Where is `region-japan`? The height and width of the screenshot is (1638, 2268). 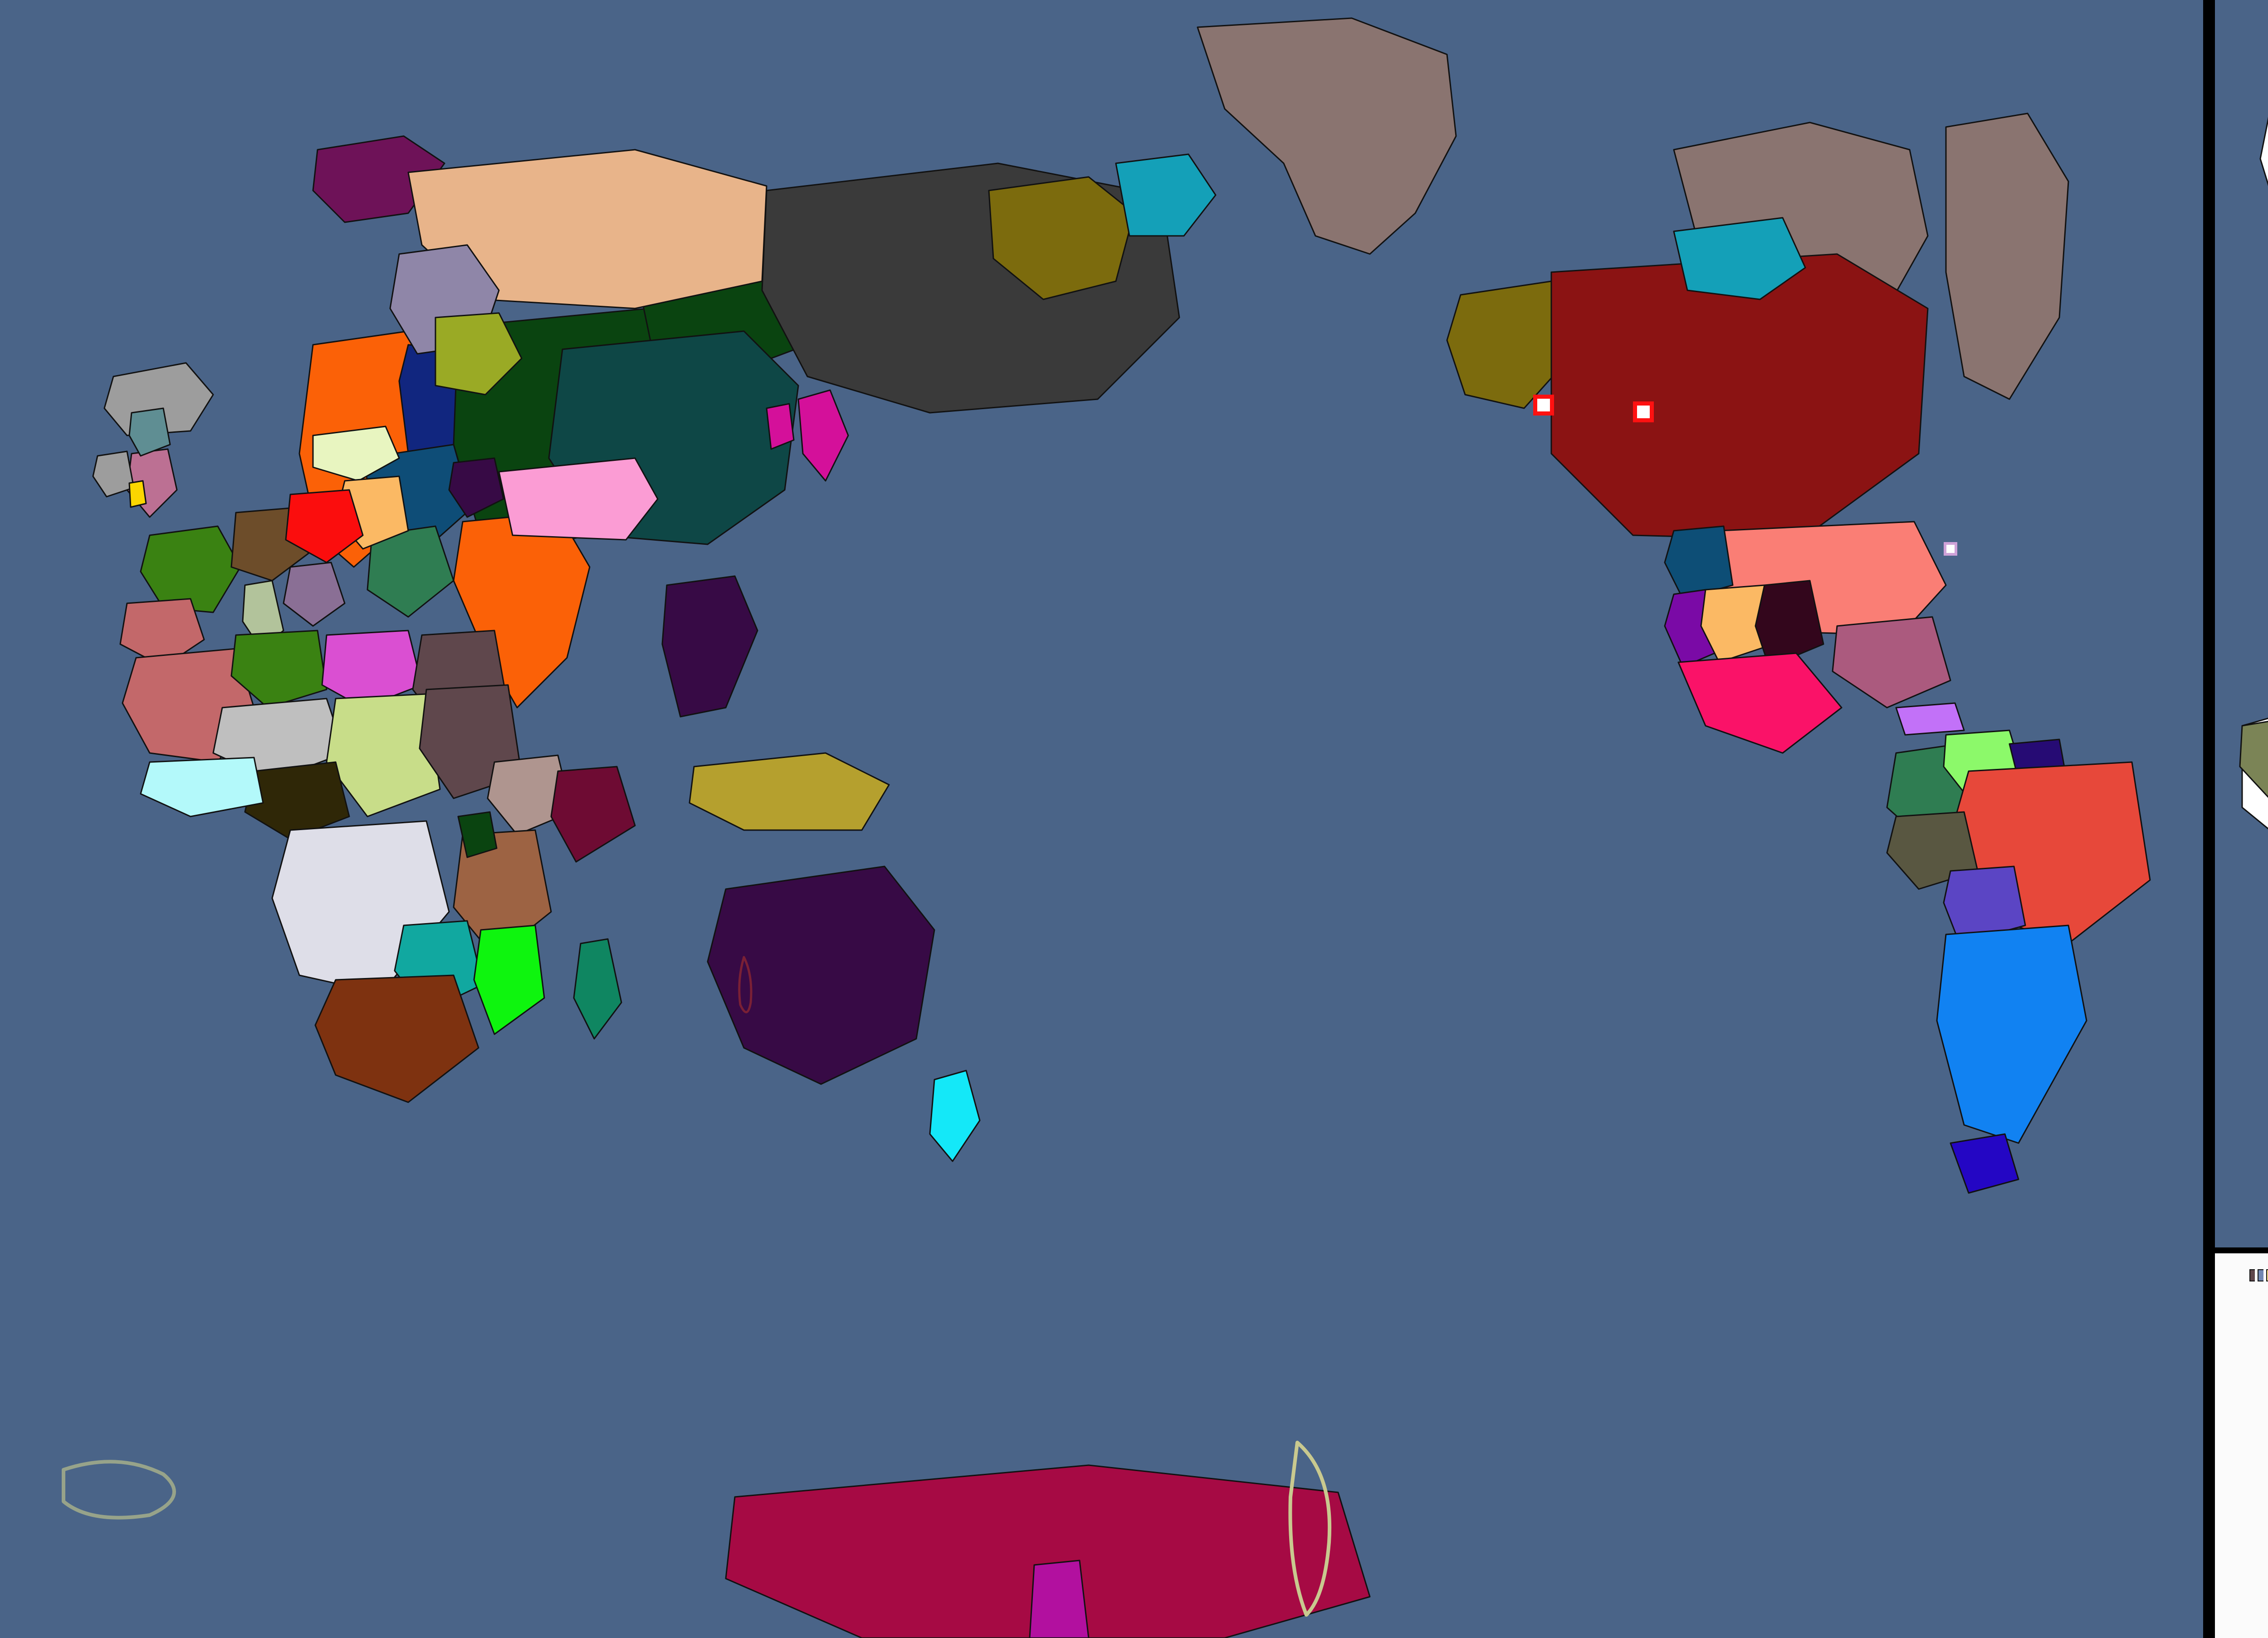 region-japan is located at coordinates (823, 435).